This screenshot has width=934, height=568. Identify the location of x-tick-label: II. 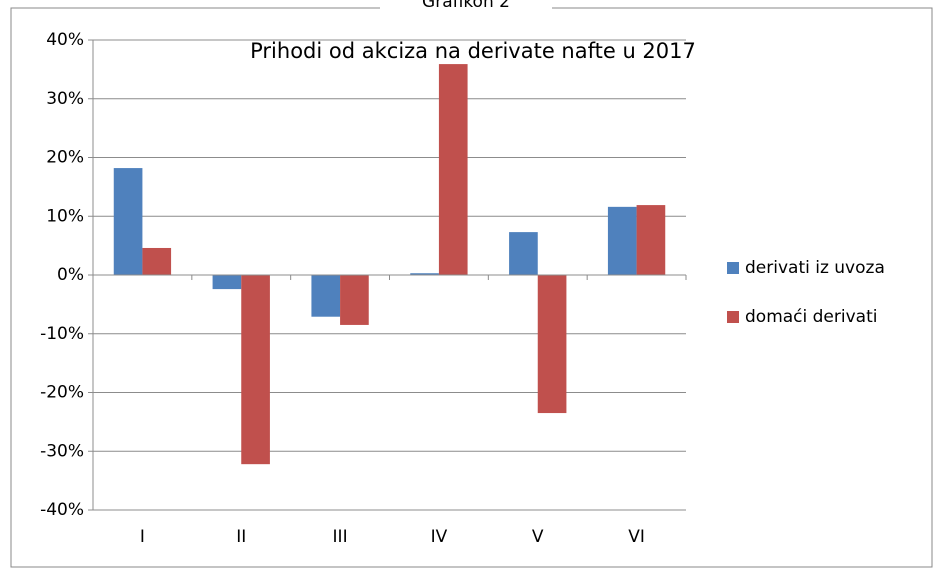
(241, 537).